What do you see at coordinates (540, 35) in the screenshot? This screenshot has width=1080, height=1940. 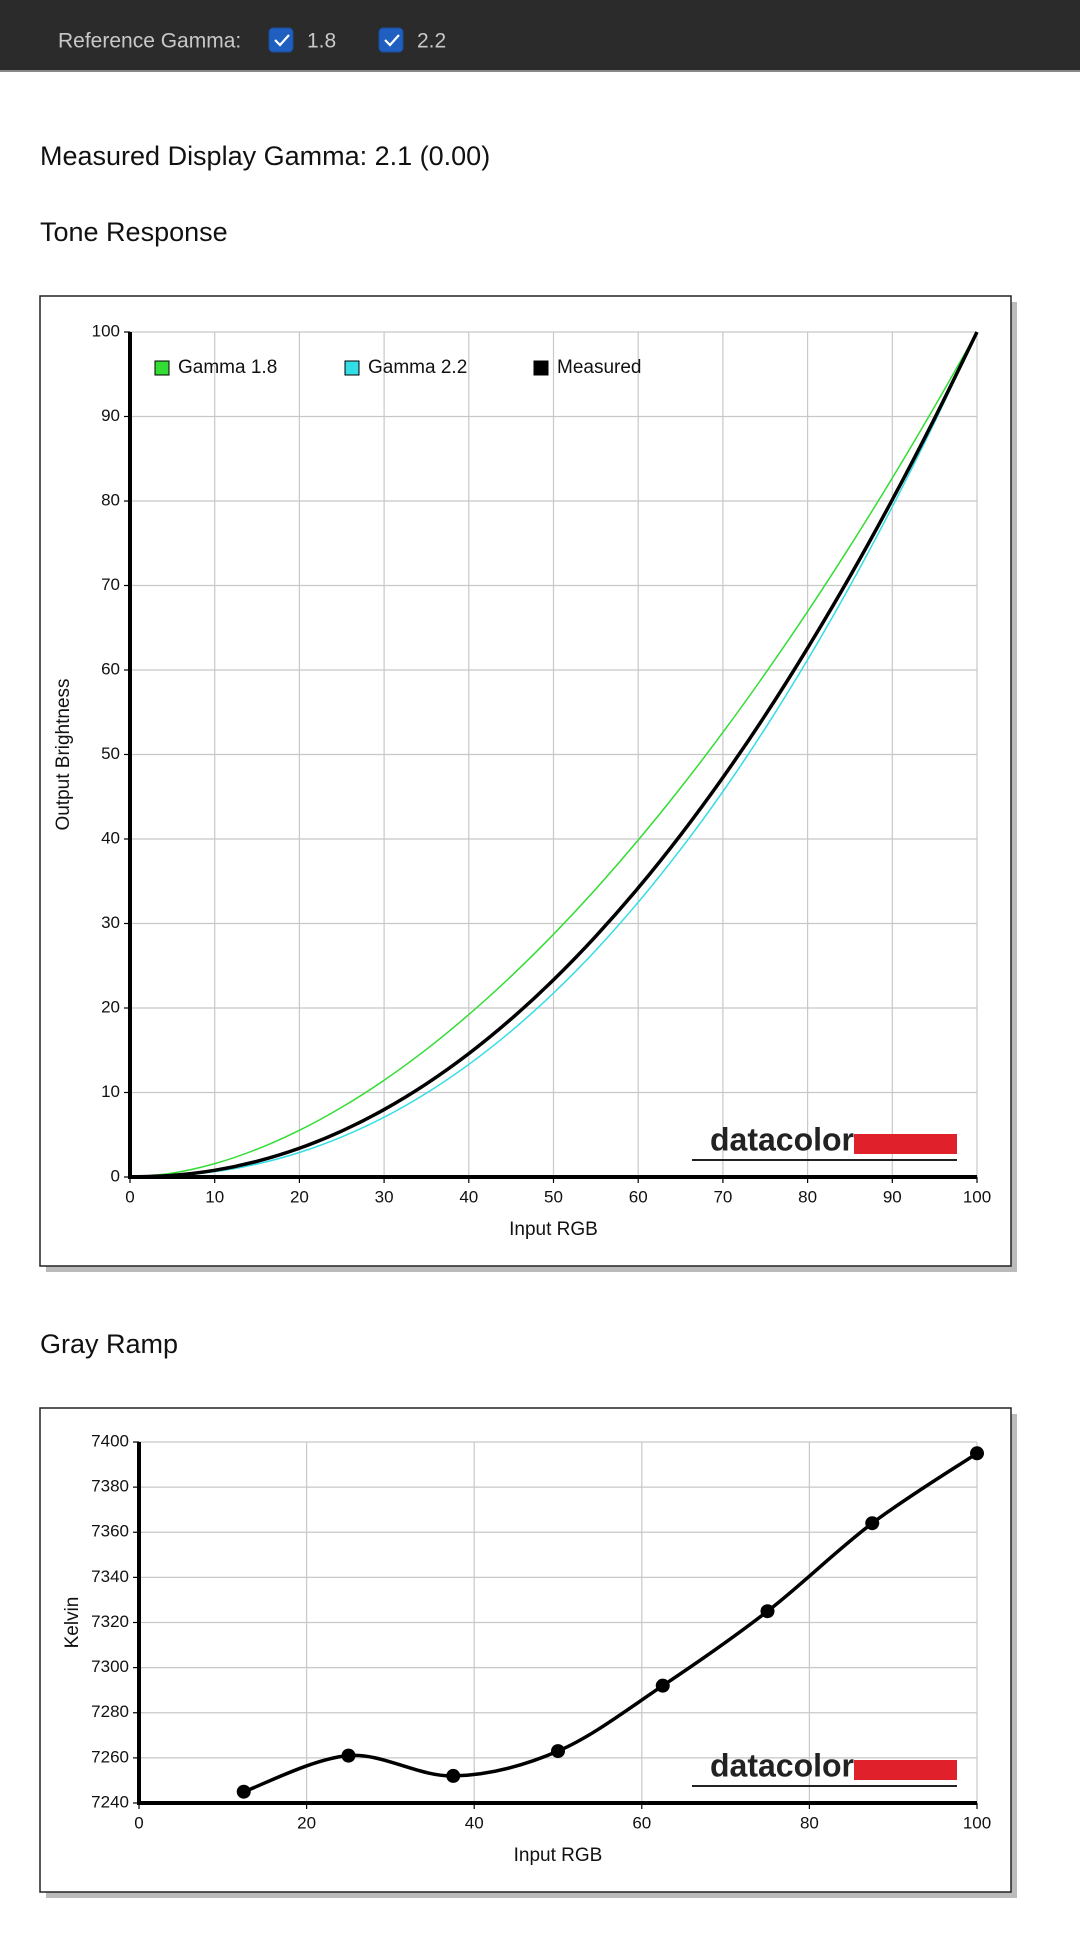 I see `toolbar` at bounding box center [540, 35].